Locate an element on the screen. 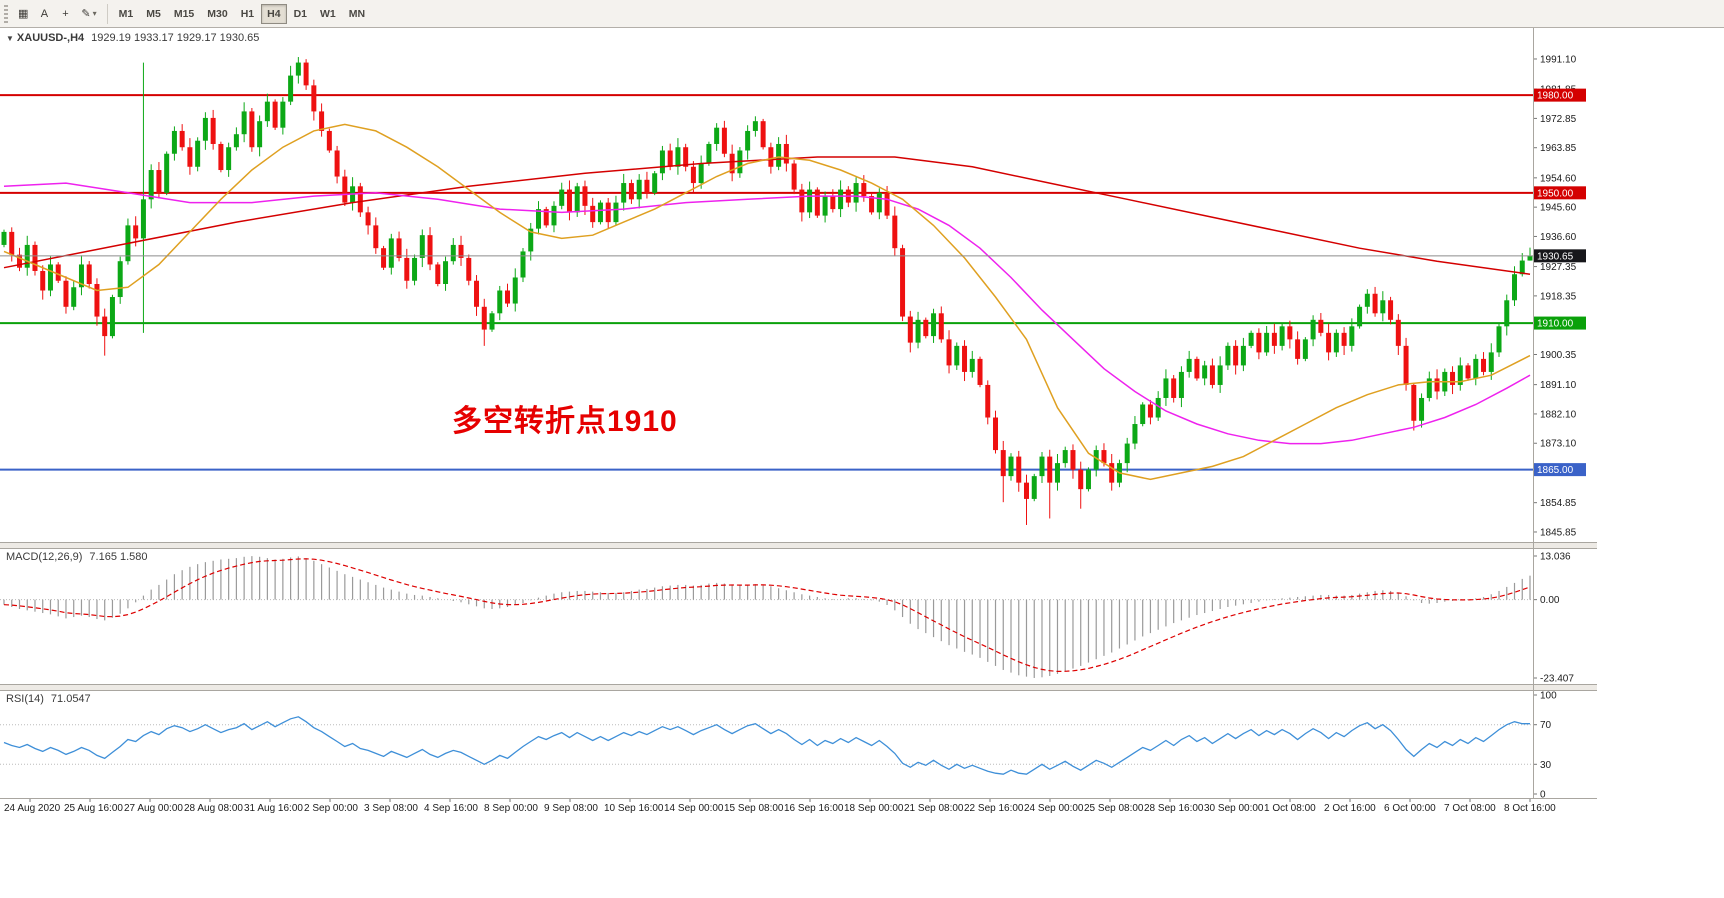 The height and width of the screenshot is (898, 1724). time-axis-label: 25 Aug 16:00 is located at coordinates (93, 808).